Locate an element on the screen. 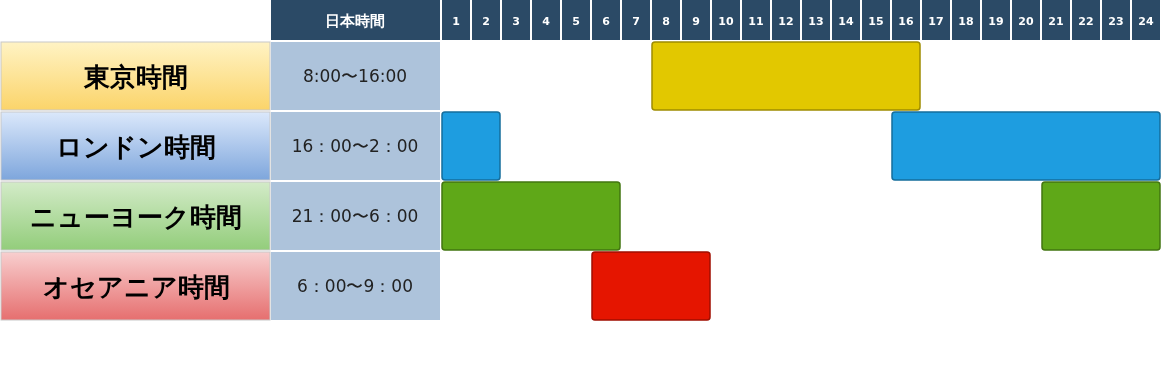 This screenshot has width=1162, height=392. x-tick-label: 10 is located at coordinates (726, 21).